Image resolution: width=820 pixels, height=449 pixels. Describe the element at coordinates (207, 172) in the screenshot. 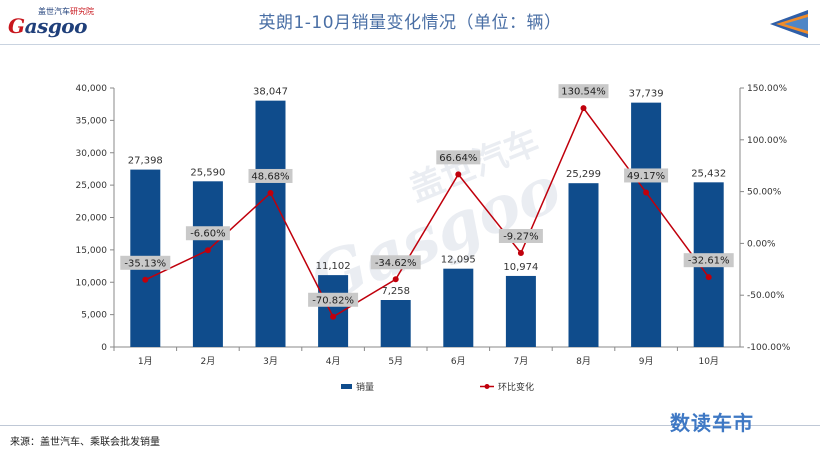

I see `bar-value-label: 25,590` at that location.